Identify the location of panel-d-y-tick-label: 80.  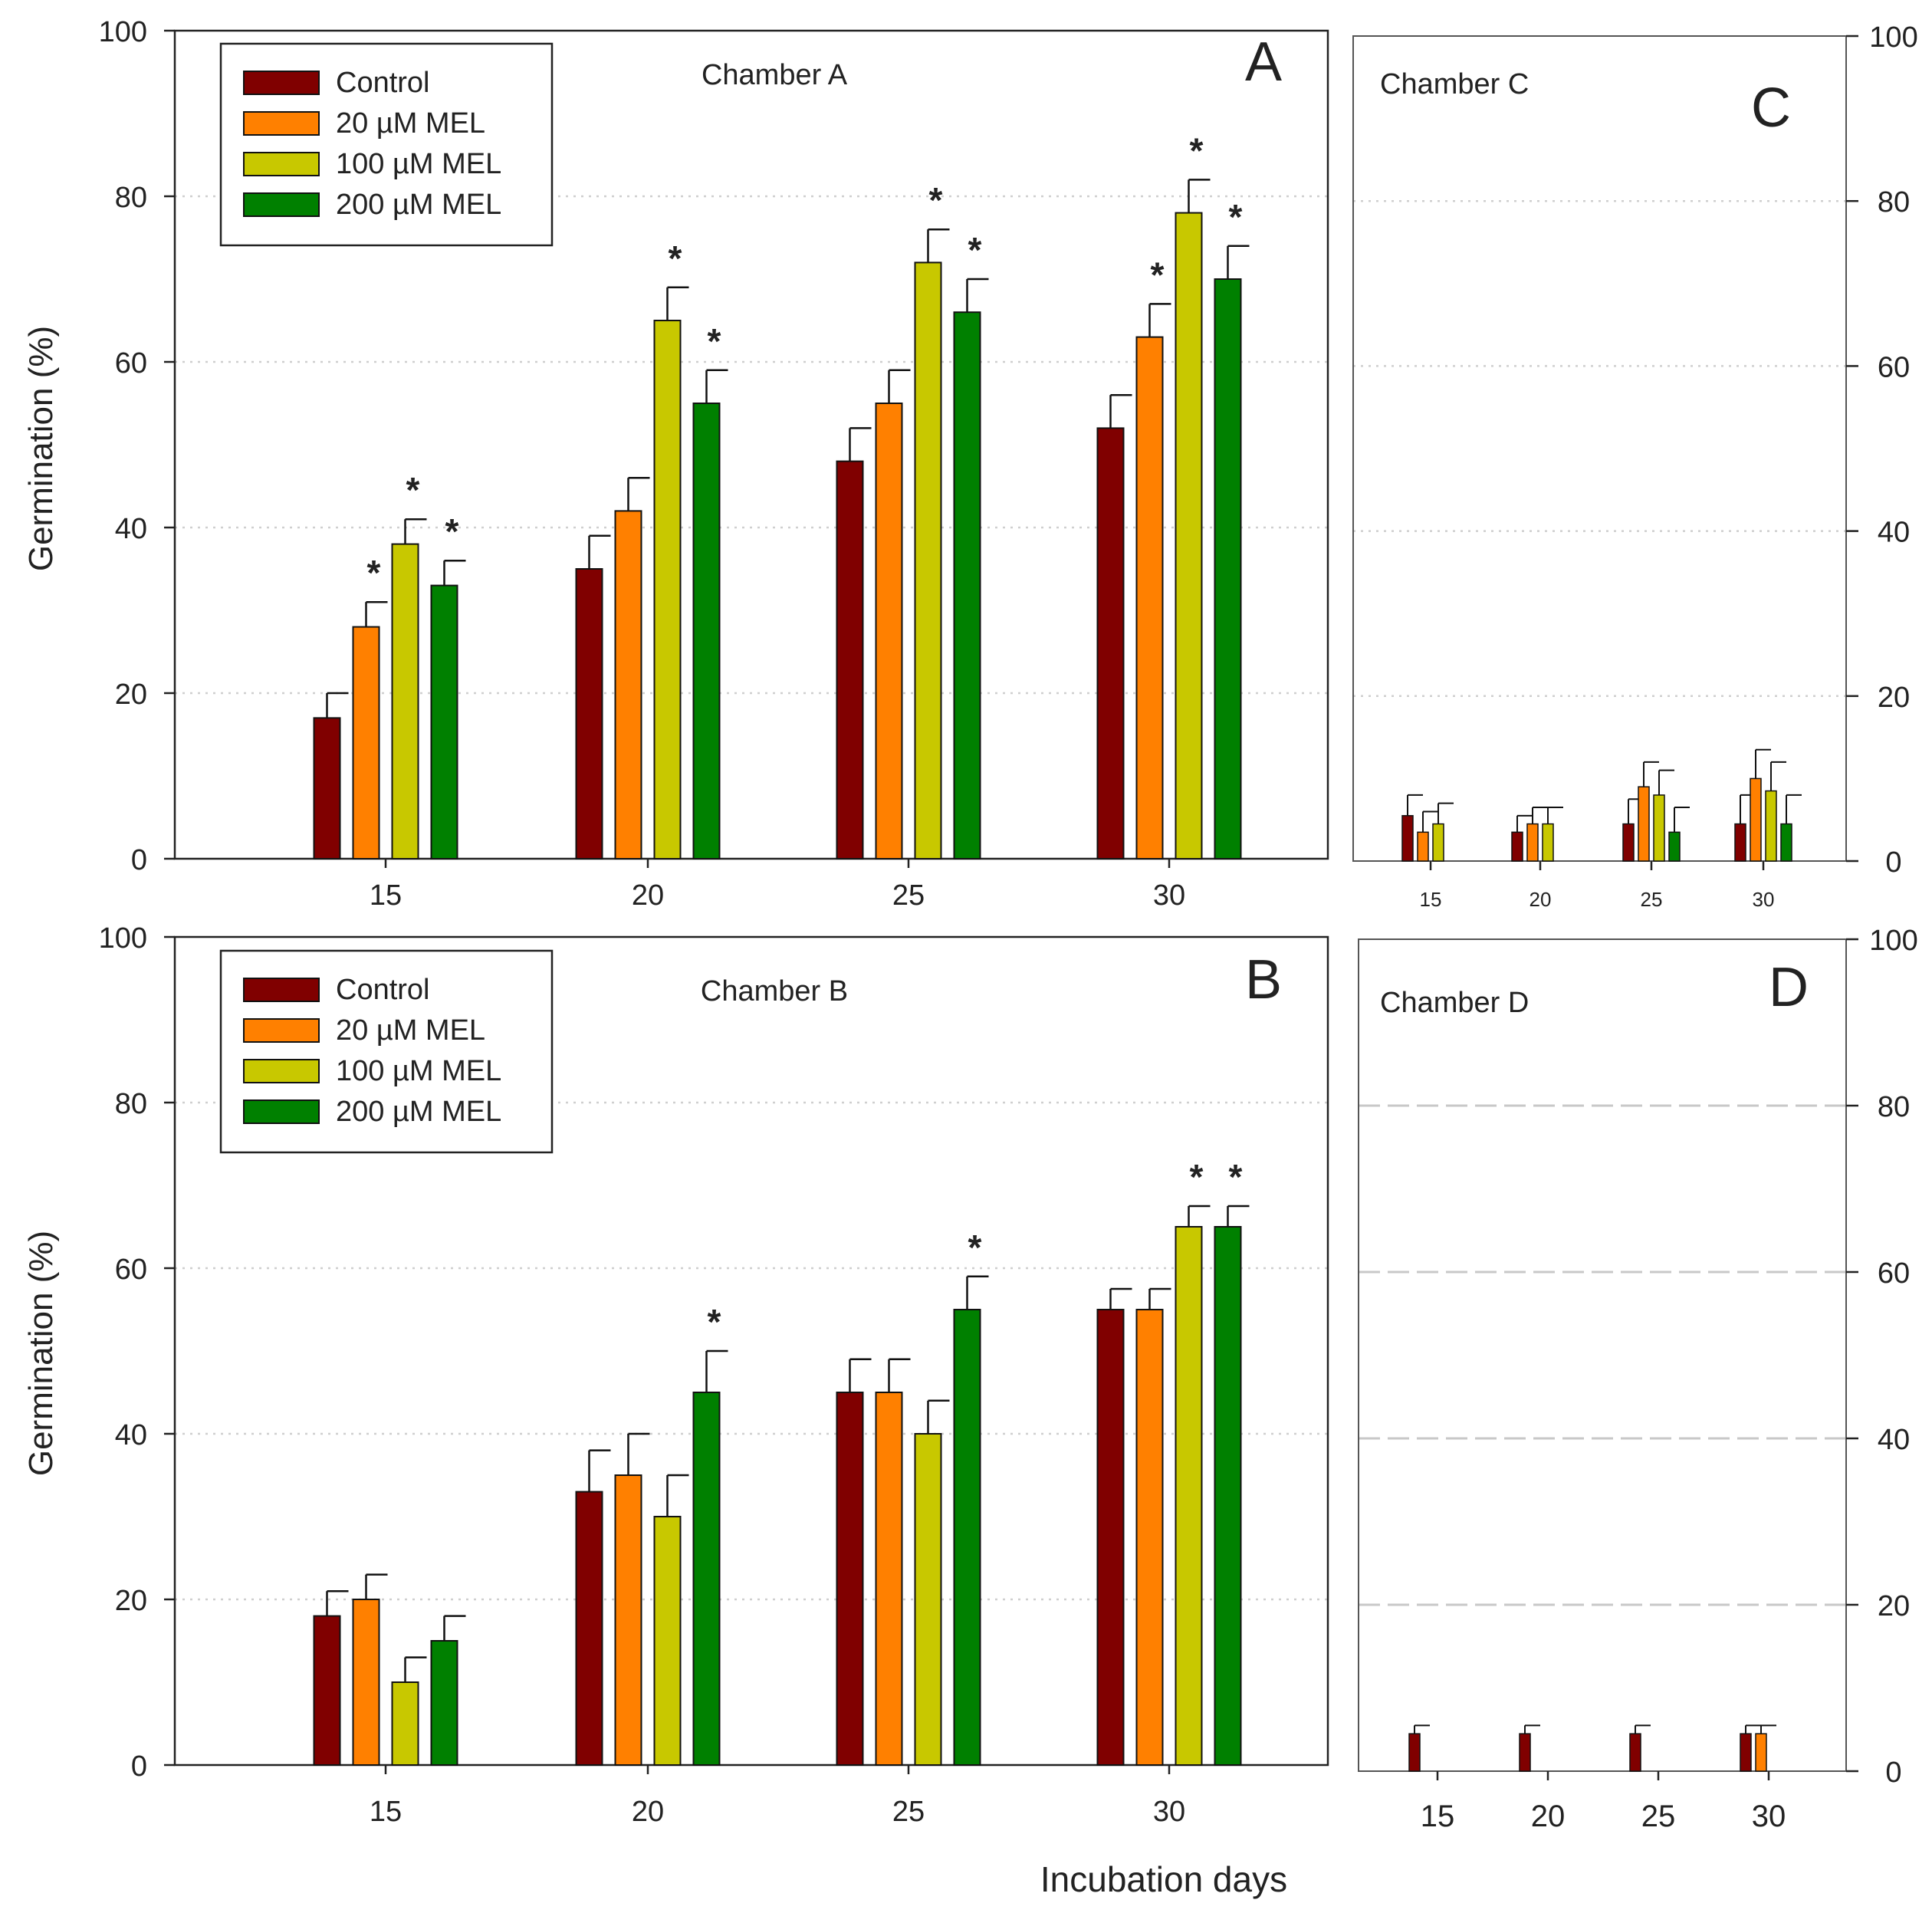
(1894, 1107).